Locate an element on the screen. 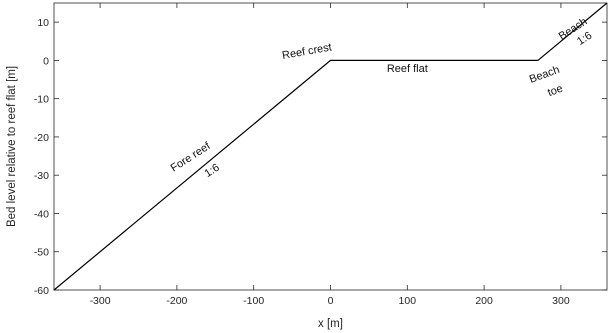 The height and width of the screenshot is (333, 610). y-tick-label: -10 is located at coordinates (41, 100).